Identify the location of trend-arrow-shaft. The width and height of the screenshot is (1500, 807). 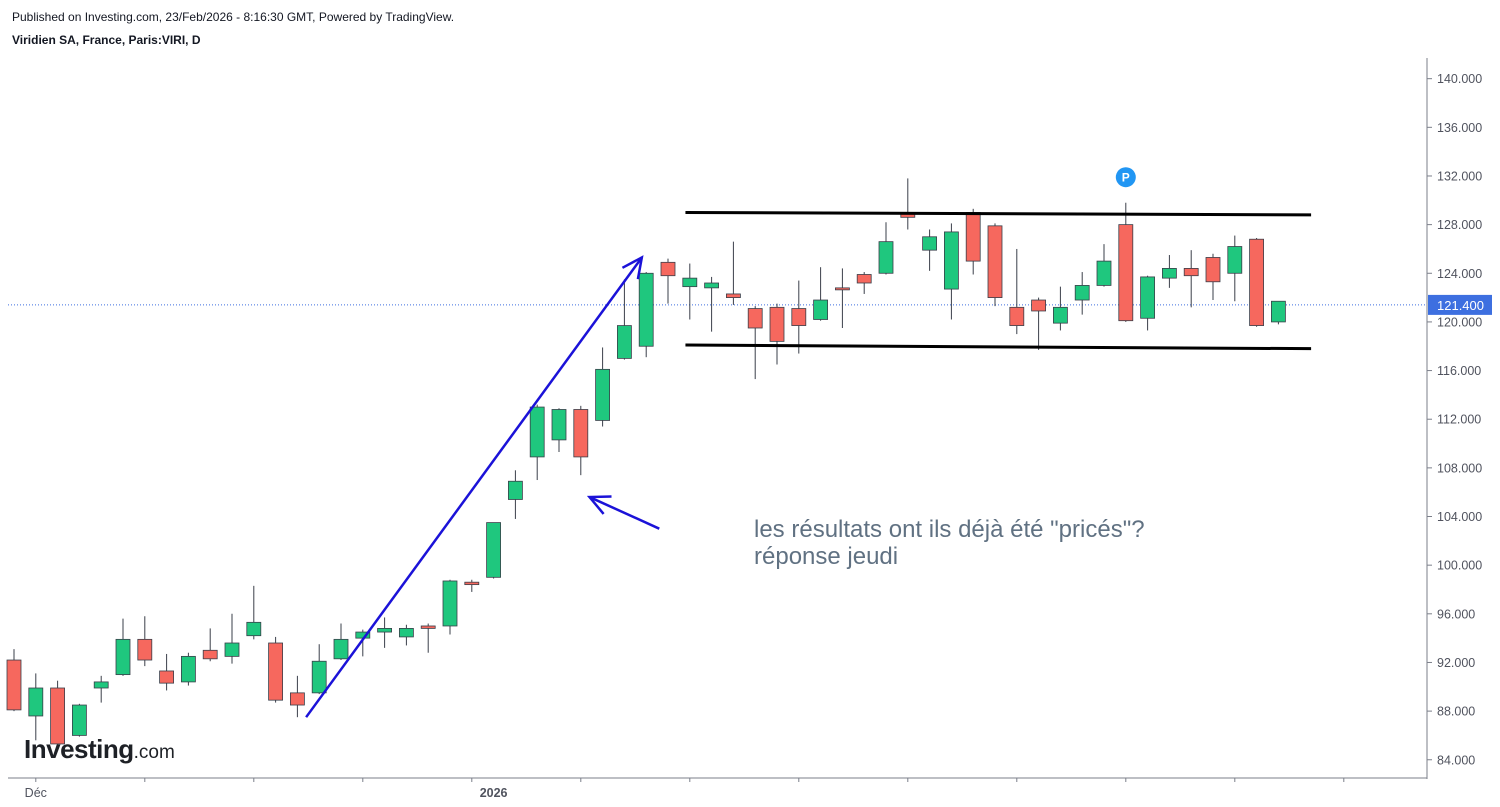
(474, 487).